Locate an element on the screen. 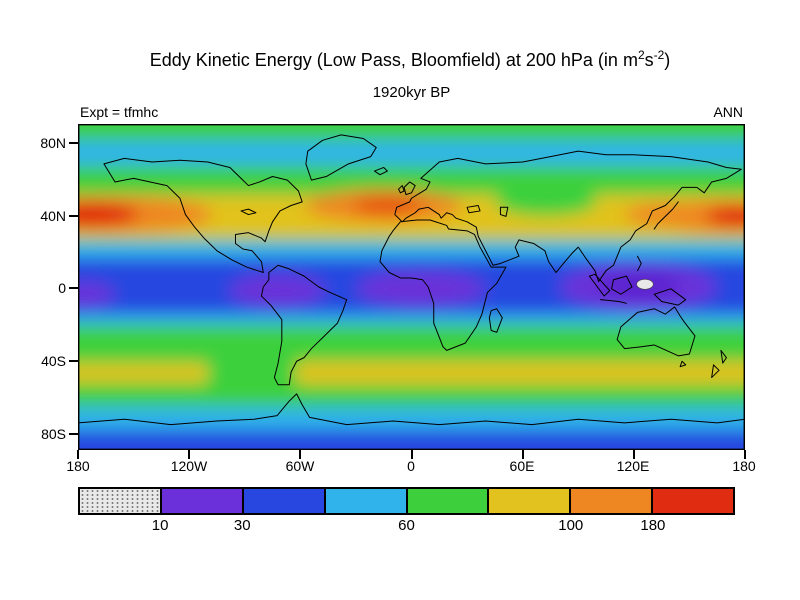 This screenshot has height=600, width=800. meta-row: Expt = tfmhc ANN is located at coordinates (411, 112).